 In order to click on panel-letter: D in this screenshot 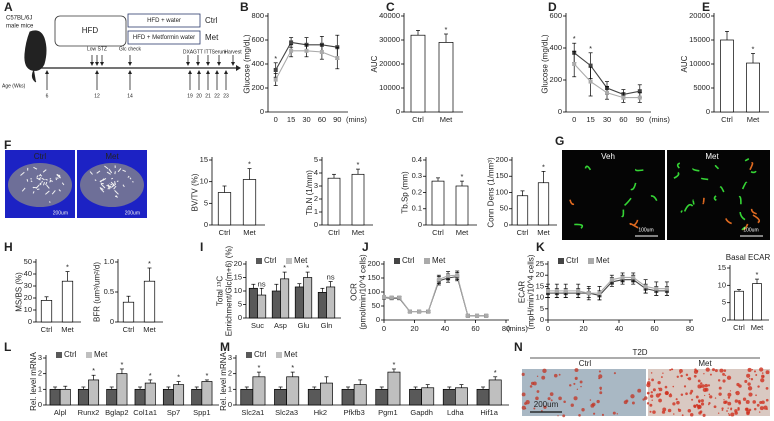, I will do `click(552, 7)`.